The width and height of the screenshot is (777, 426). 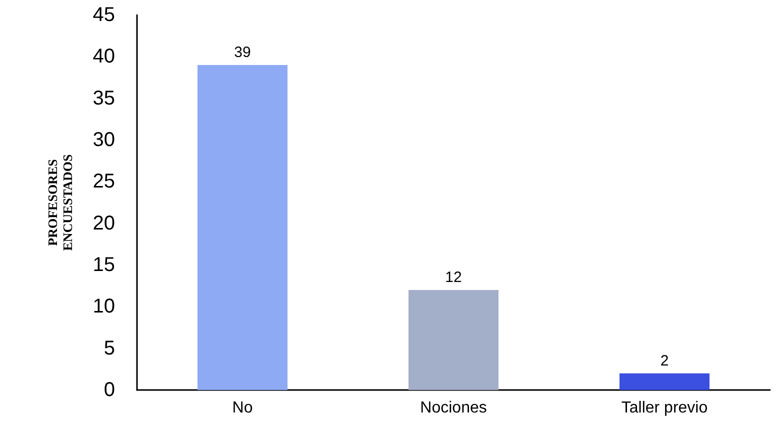 I want to click on x-tick-label: Taller previo, so click(x=664, y=408).